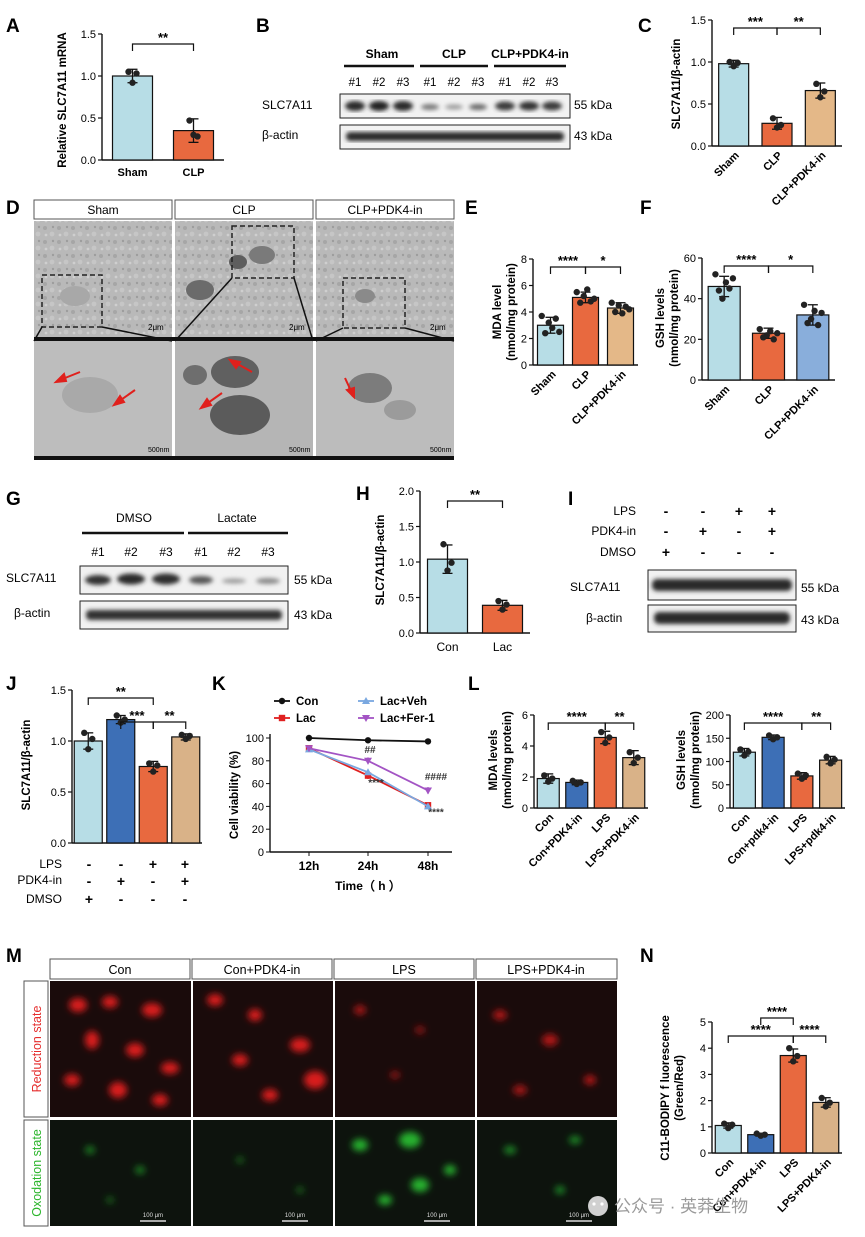 Image resolution: width=865 pixels, height=1237 pixels. Describe the element at coordinates (13, 208) in the screenshot. I see `panel-letter-d: D` at that location.